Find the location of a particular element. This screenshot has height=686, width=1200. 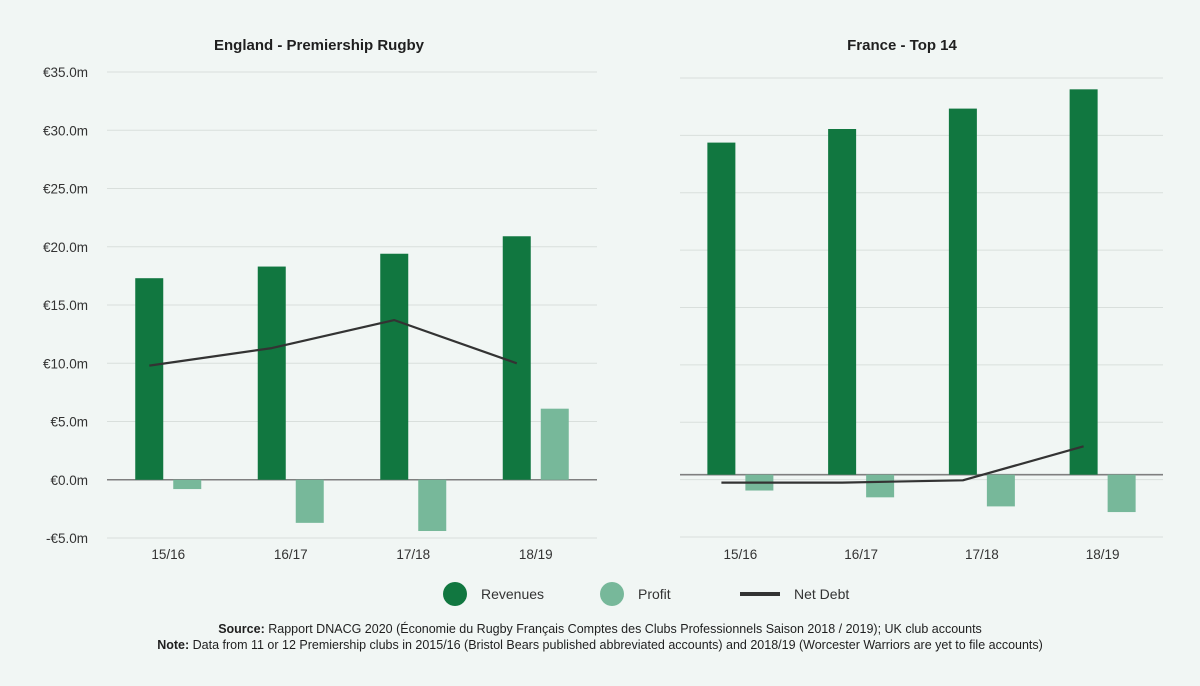

panel-2-x-tick-label: 16/17 is located at coordinates (861, 554).